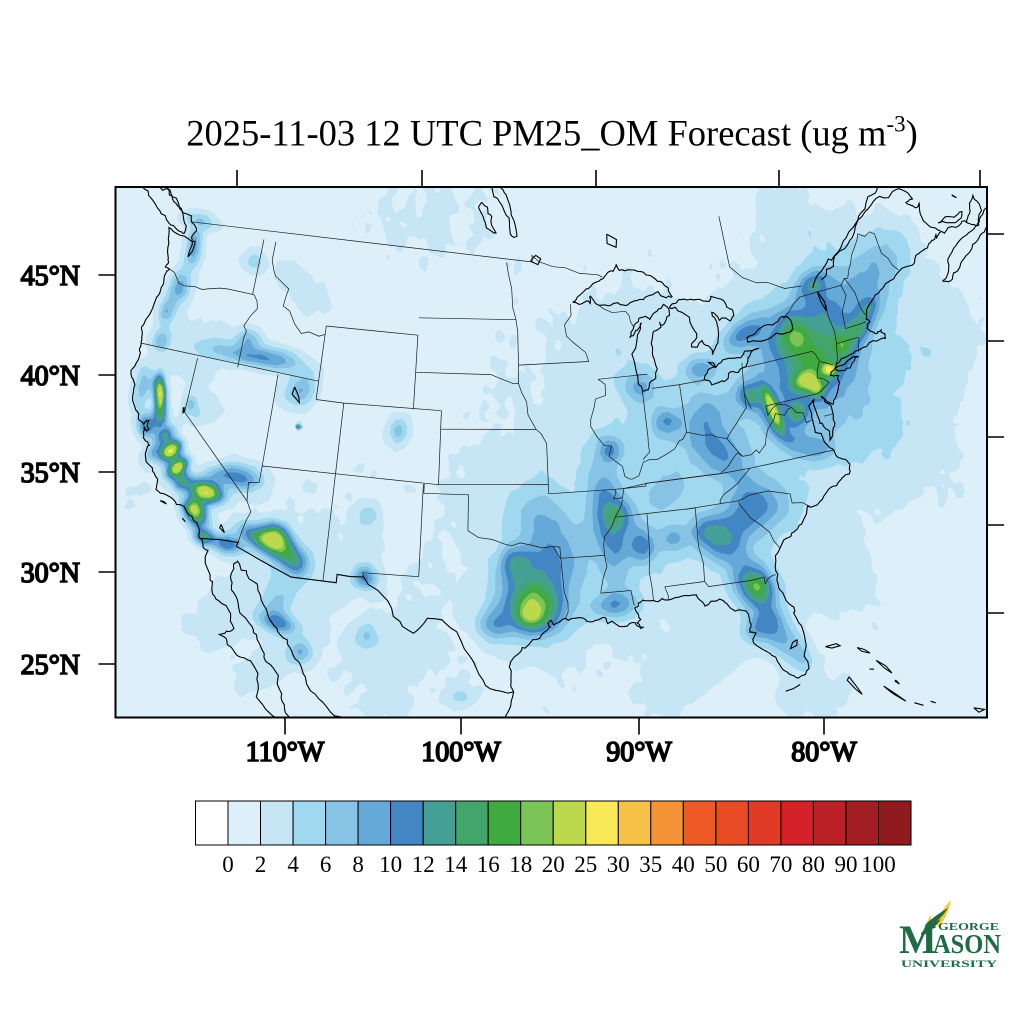 The width and height of the screenshot is (1024, 1029). I want to click on svg-text: 35°N, so click(50, 473).